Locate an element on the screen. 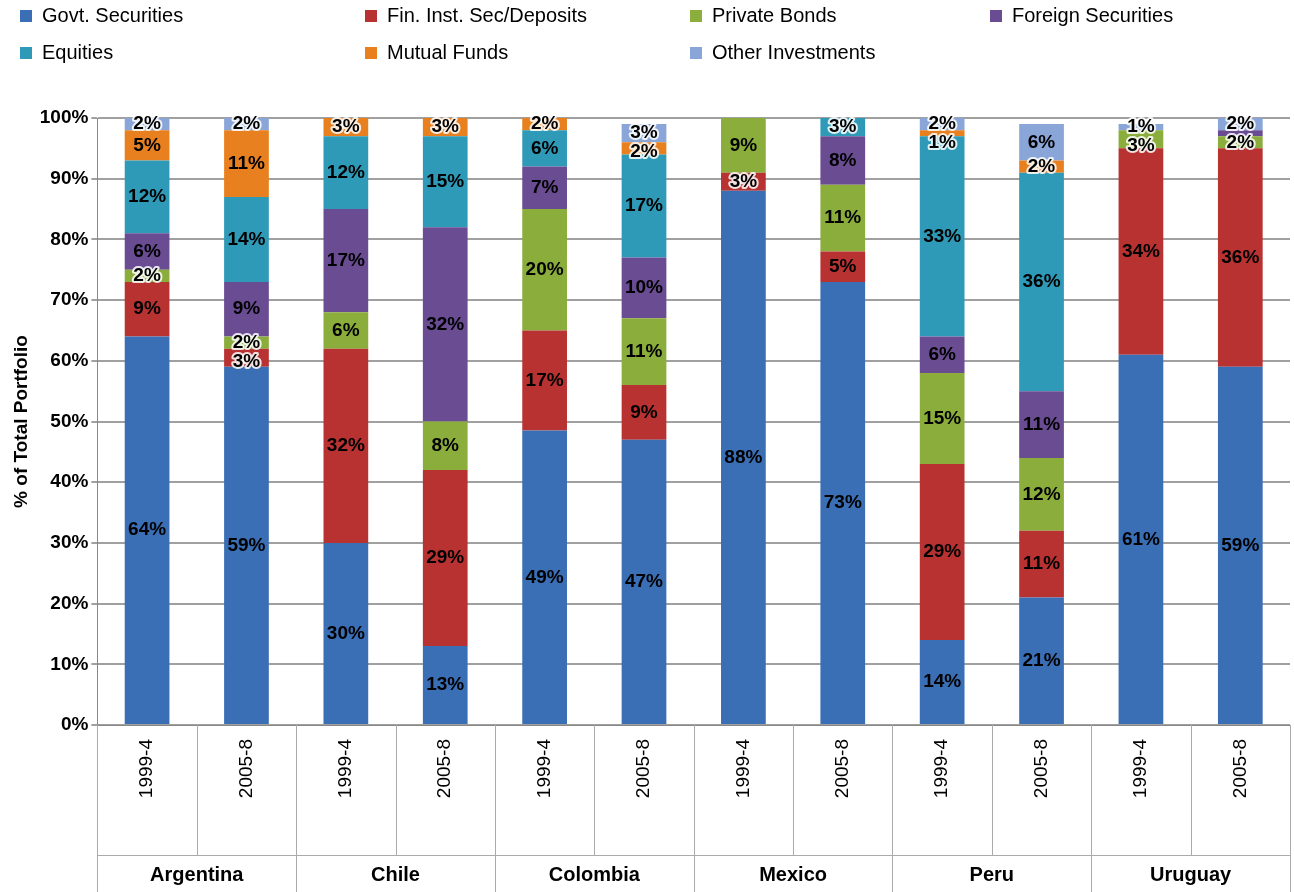 This screenshot has width=1294, height=892. legend-label: Foreign Securities is located at coordinates (1093, 15).